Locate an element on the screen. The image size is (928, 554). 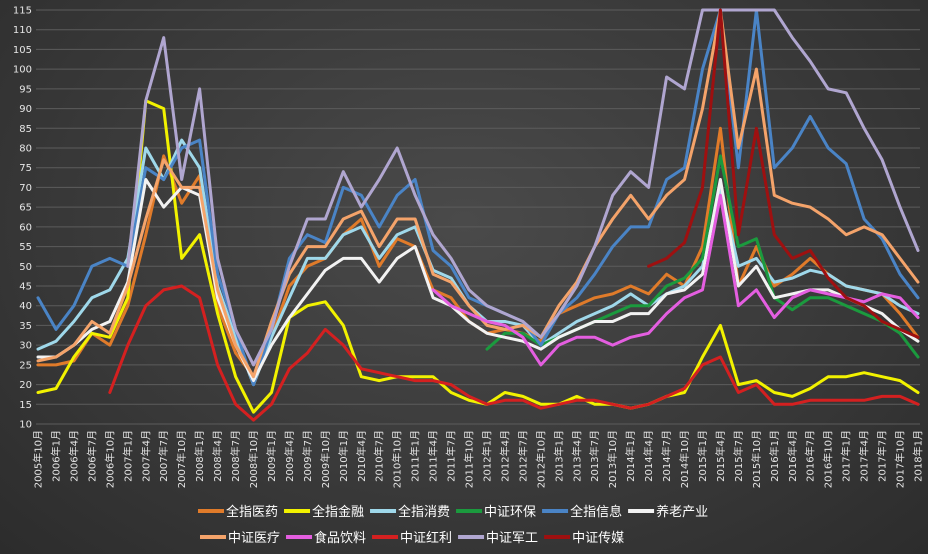
y-tick-label: 95 is located at coordinates (25, 89).